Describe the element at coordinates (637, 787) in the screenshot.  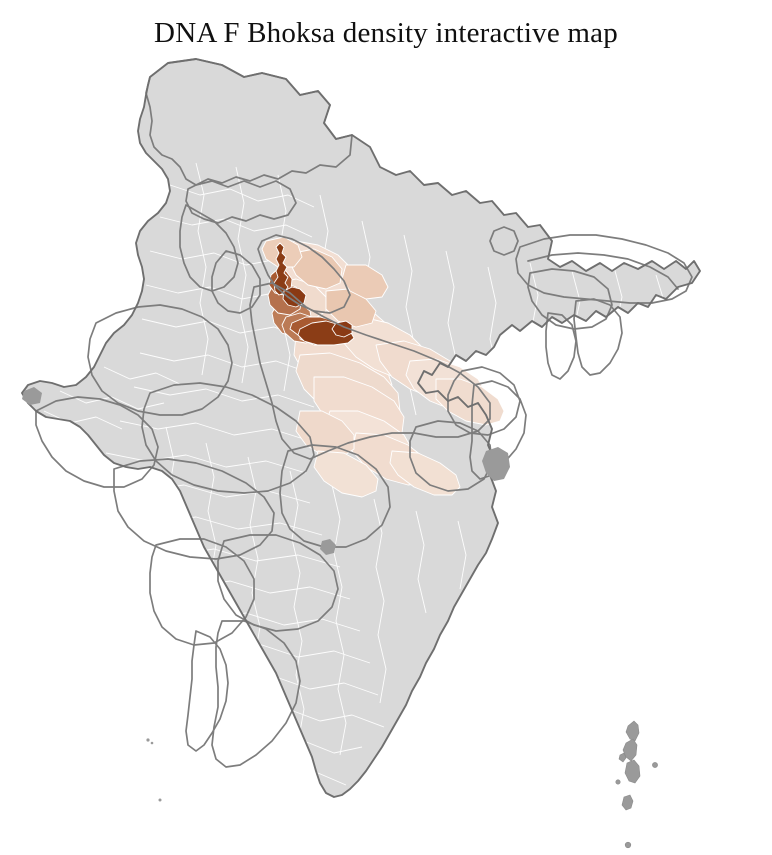
I see `andaman-nicobar-islands-group` at that location.